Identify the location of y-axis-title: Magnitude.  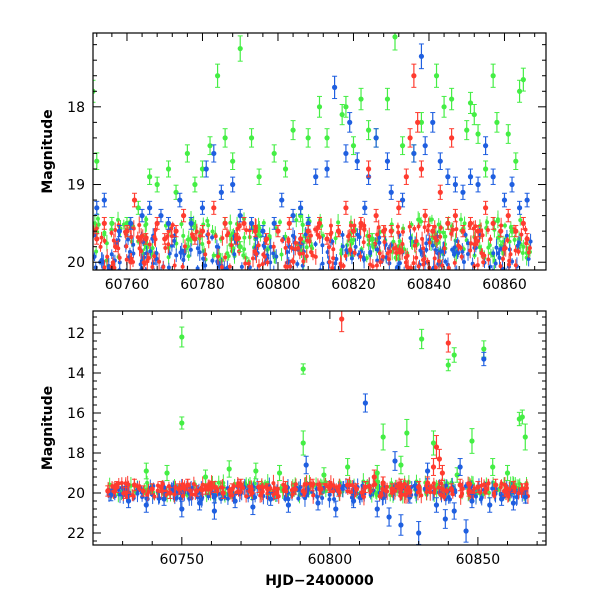
(48, 428).